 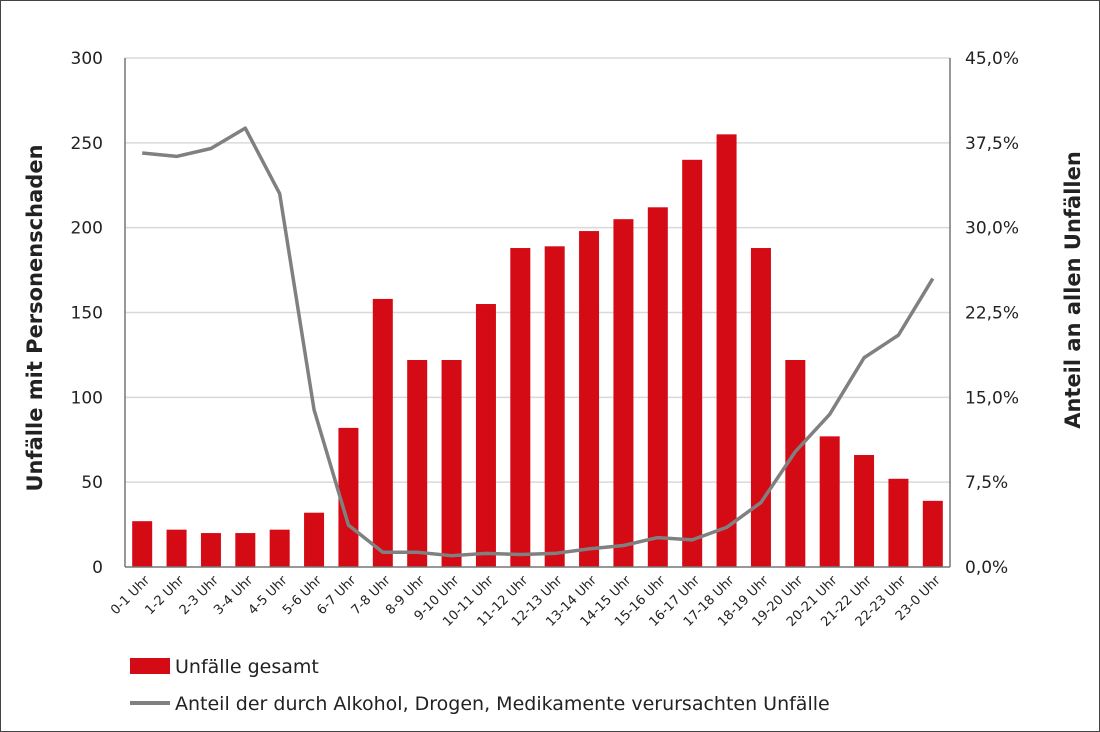 What do you see at coordinates (87, 314) in the screenshot?
I see `y-tick-label: 150` at bounding box center [87, 314].